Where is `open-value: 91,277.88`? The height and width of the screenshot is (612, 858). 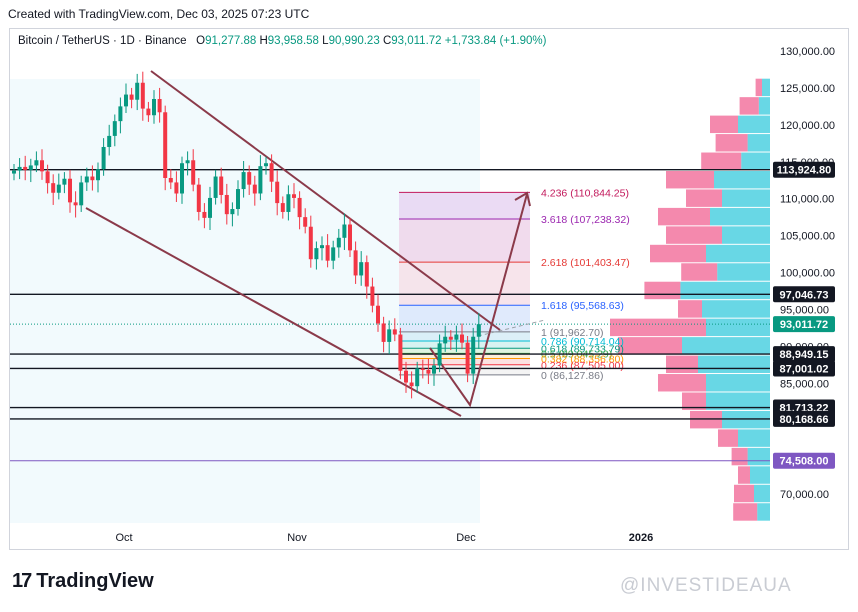
open-value: 91,277.88 is located at coordinates (231, 41).